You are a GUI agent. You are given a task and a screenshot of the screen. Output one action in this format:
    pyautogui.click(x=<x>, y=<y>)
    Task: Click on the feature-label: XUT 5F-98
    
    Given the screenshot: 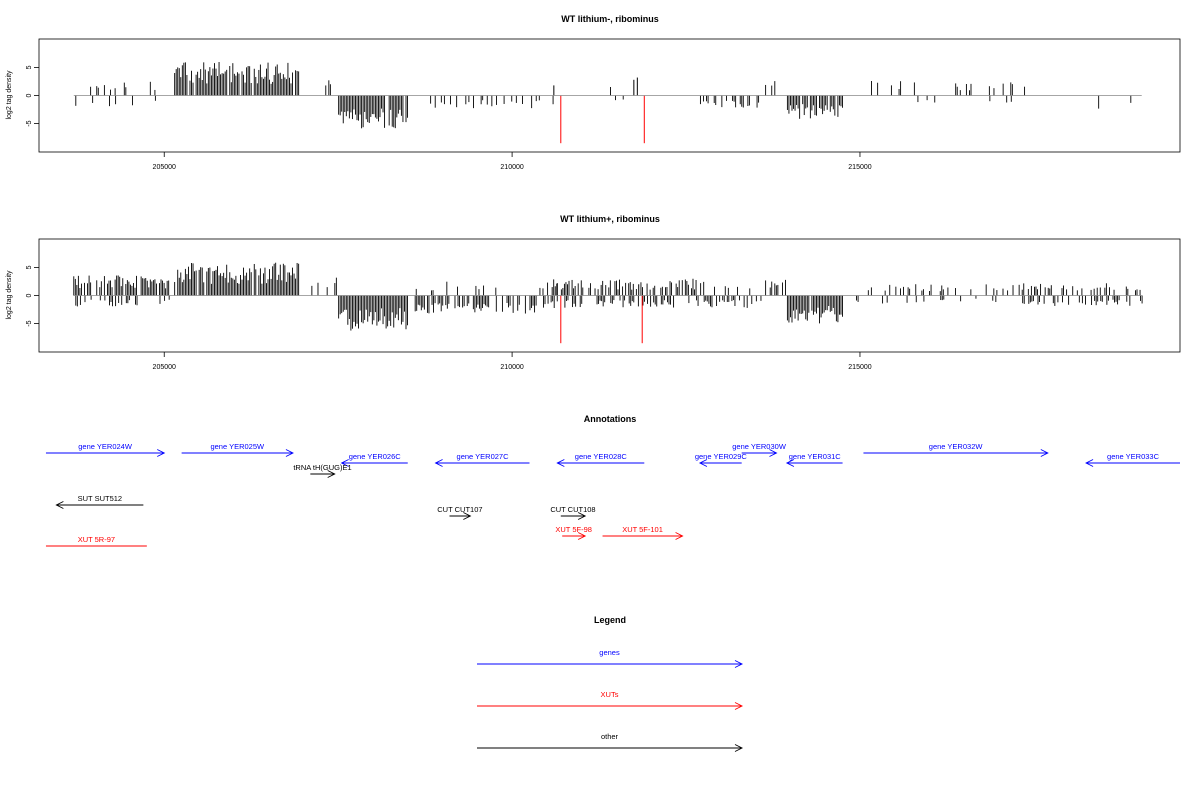 What is the action you would take?
    pyautogui.click(x=573, y=529)
    